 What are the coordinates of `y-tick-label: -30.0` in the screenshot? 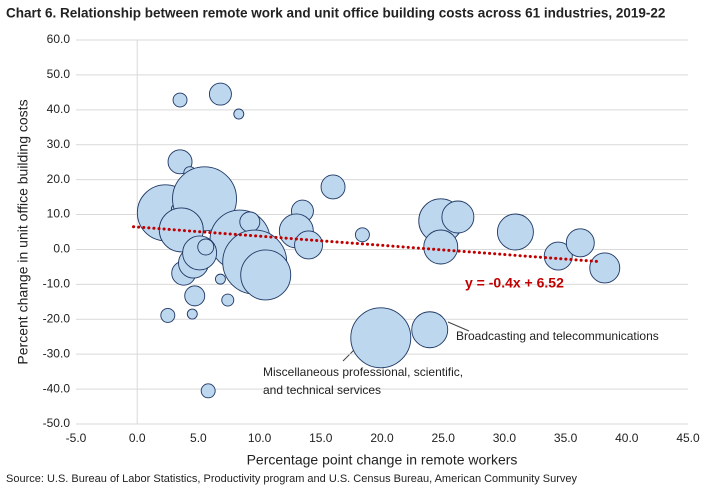 It's located at (57, 353).